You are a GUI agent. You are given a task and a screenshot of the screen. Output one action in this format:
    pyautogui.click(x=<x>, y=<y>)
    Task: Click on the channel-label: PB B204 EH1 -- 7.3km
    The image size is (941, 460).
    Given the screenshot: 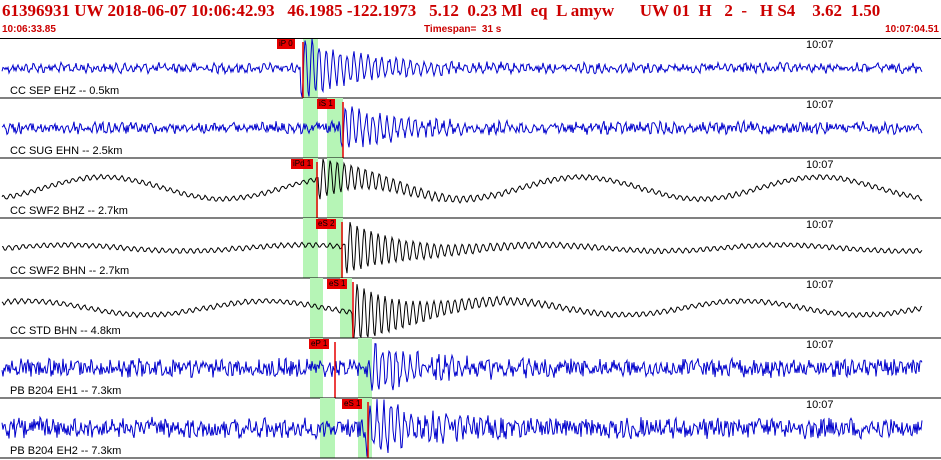 What is the action you would take?
    pyautogui.click(x=66, y=391)
    